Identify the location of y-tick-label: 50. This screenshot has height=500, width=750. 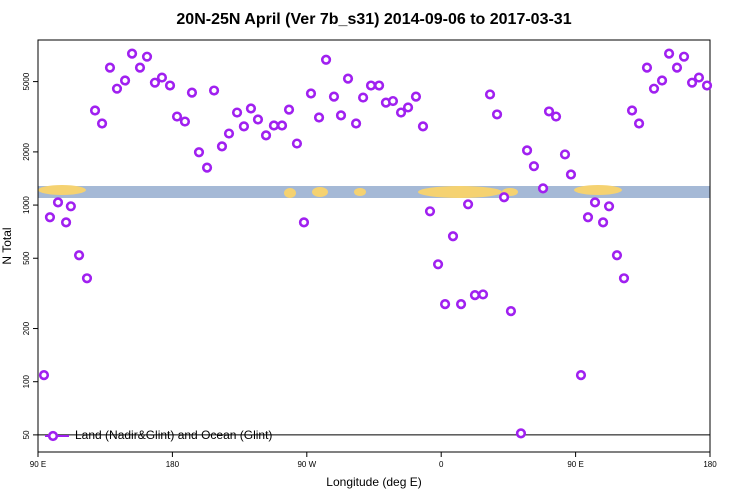
(26, 434).